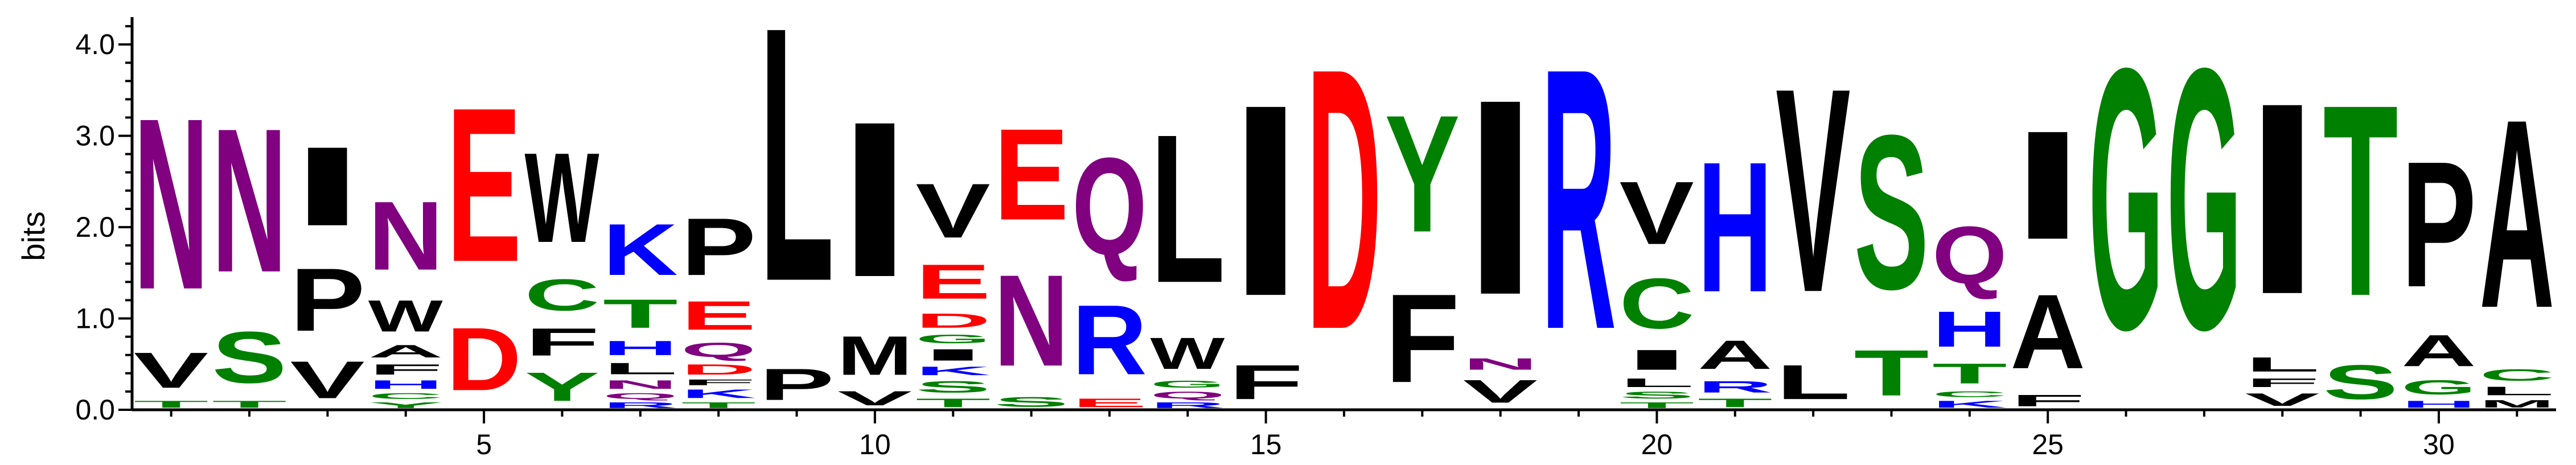 The image size is (2576, 465). What do you see at coordinates (95, 319) in the screenshot?
I see `y-tick-label: 1.0` at bounding box center [95, 319].